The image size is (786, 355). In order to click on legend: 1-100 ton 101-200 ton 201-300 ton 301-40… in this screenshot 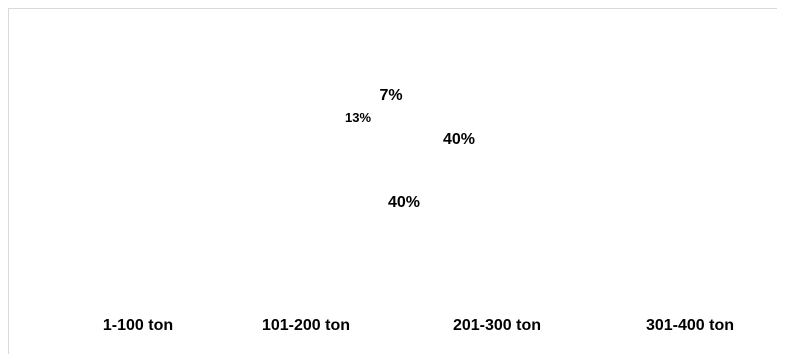, I will do `click(418, 325)`.